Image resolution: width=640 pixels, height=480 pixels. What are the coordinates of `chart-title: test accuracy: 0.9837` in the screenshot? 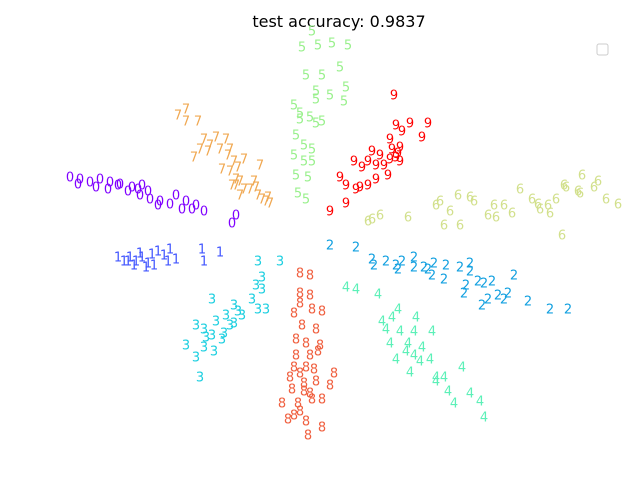 It's located at (338, 21).